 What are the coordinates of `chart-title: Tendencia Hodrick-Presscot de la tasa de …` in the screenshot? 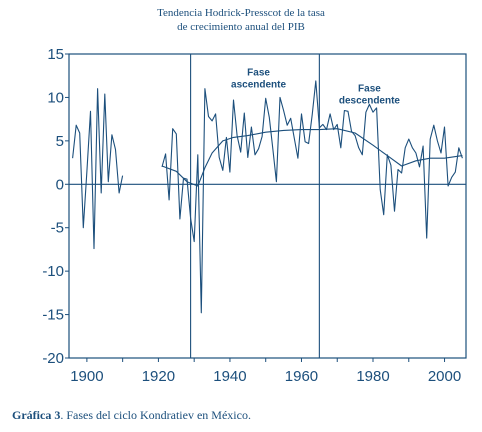 It's located at (241, 20).